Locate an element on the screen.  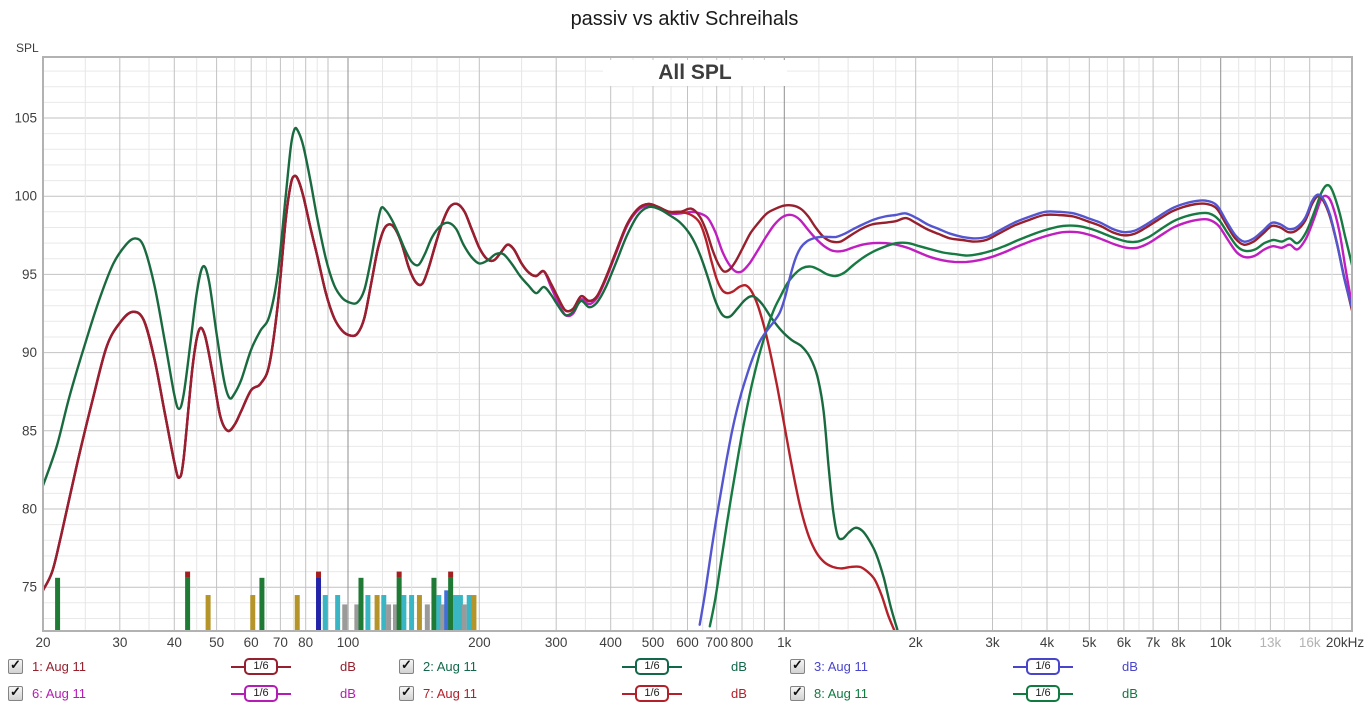
smoothing-control-8: 1/6 is located at coordinates (1043, 693).